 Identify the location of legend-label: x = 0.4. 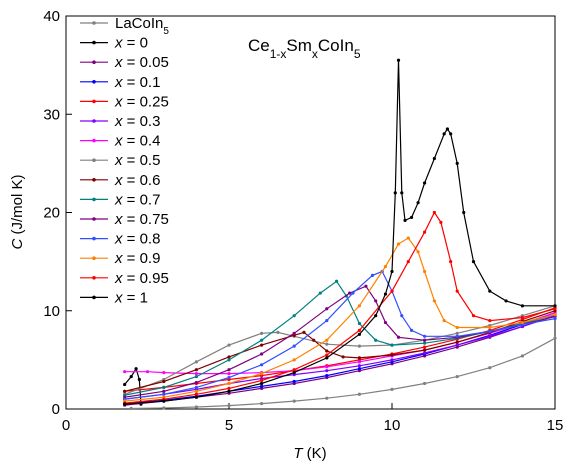
(137, 141).